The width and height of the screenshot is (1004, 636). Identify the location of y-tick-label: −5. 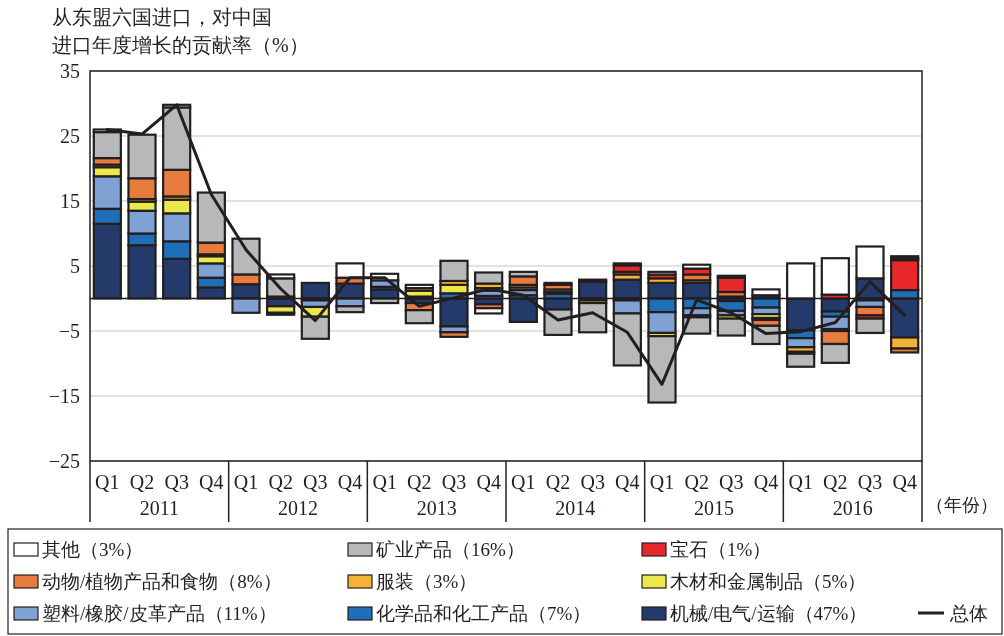
(69, 331).